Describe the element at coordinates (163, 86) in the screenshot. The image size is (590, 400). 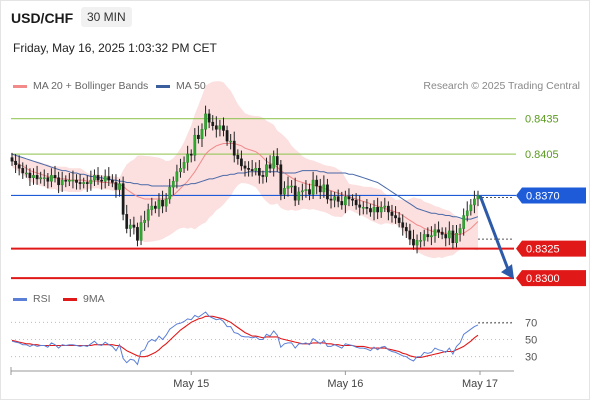
I see `ma50-swatch-icon` at that location.